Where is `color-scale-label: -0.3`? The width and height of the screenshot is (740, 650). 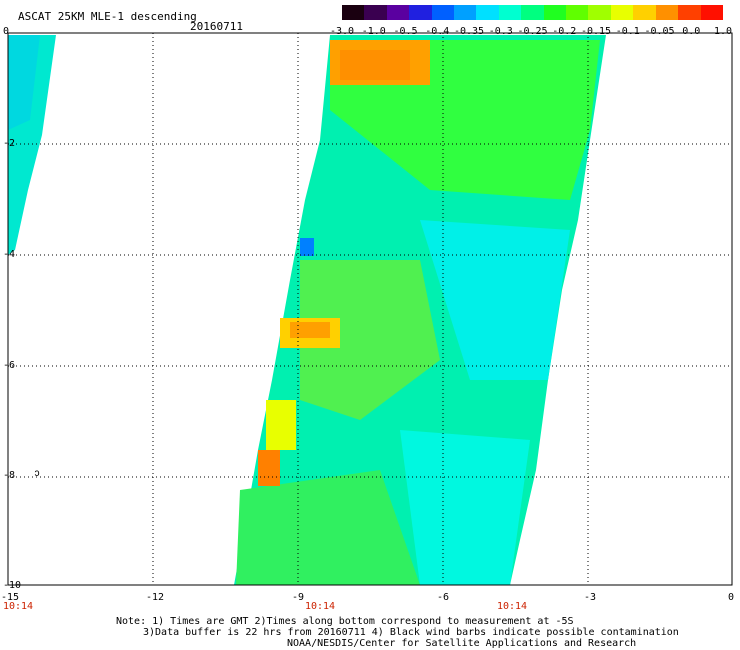 color-scale-label: -0.3 is located at coordinates (500, 31).